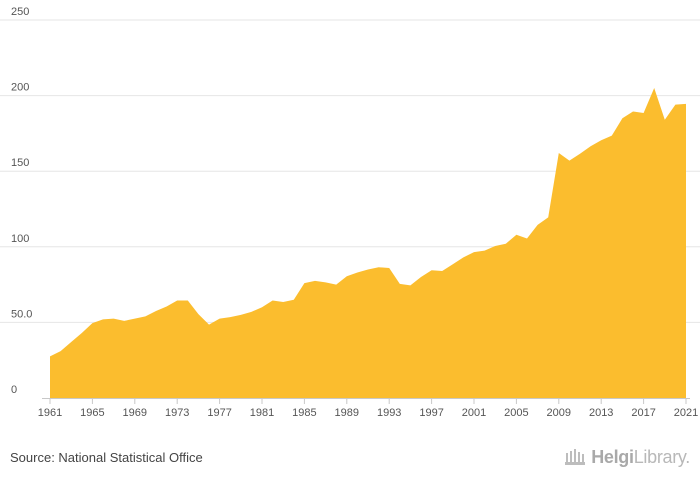 This screenshot has width=700, height=483. What do you see at coordinates (92, 413) in the screenshot?
I see `x-tick-label: 1965` at bounding box center [92, 413].